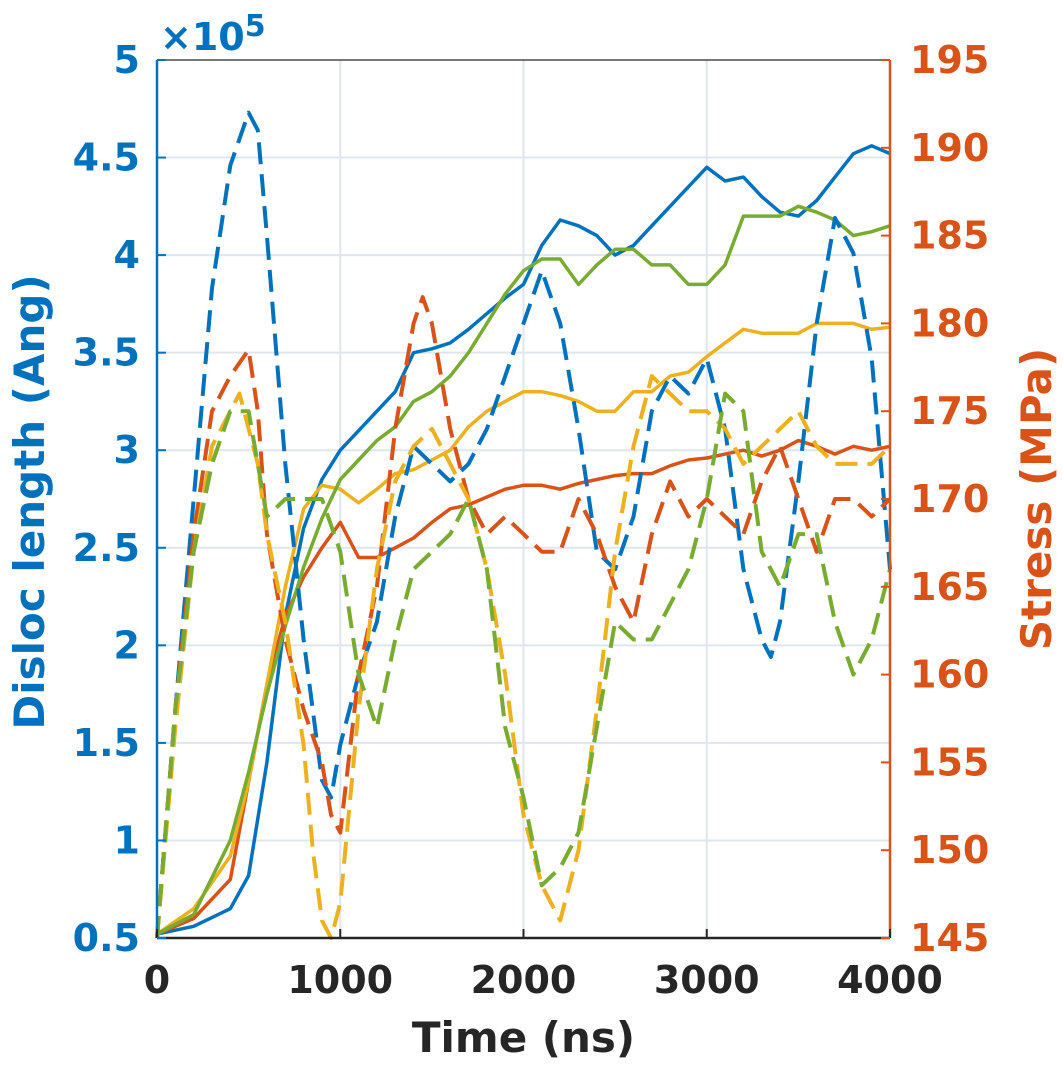  I want to click on right-y-tick-label: 175, so click(949, 411).